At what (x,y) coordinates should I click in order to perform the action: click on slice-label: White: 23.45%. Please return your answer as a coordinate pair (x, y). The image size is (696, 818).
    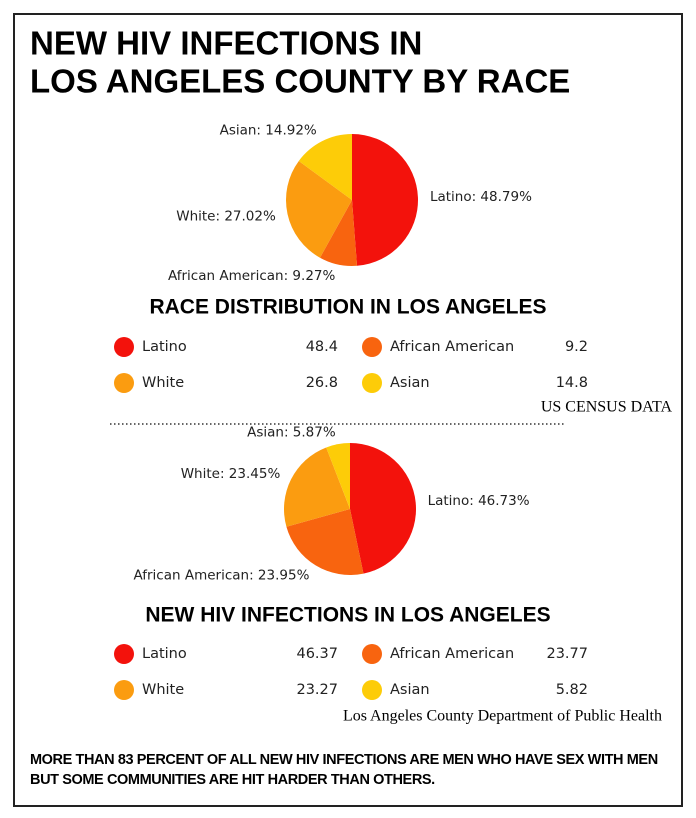
    Looking at the image, I should click on (231, 474).